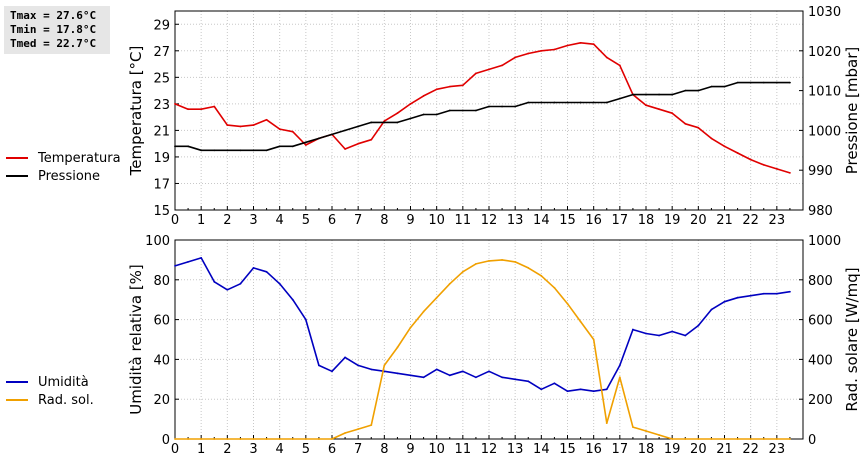  Describe the element at coordinates (824, 92) in the screenshot. I see `chart-top-y2tick-label: 1010` at that location.